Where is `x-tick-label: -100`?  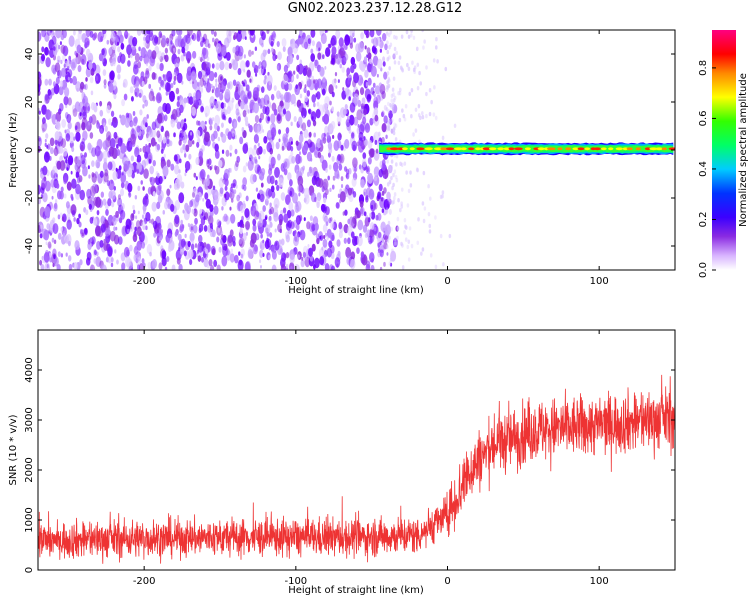
x-tick-label: -100 is located at coordinates (295, 581).